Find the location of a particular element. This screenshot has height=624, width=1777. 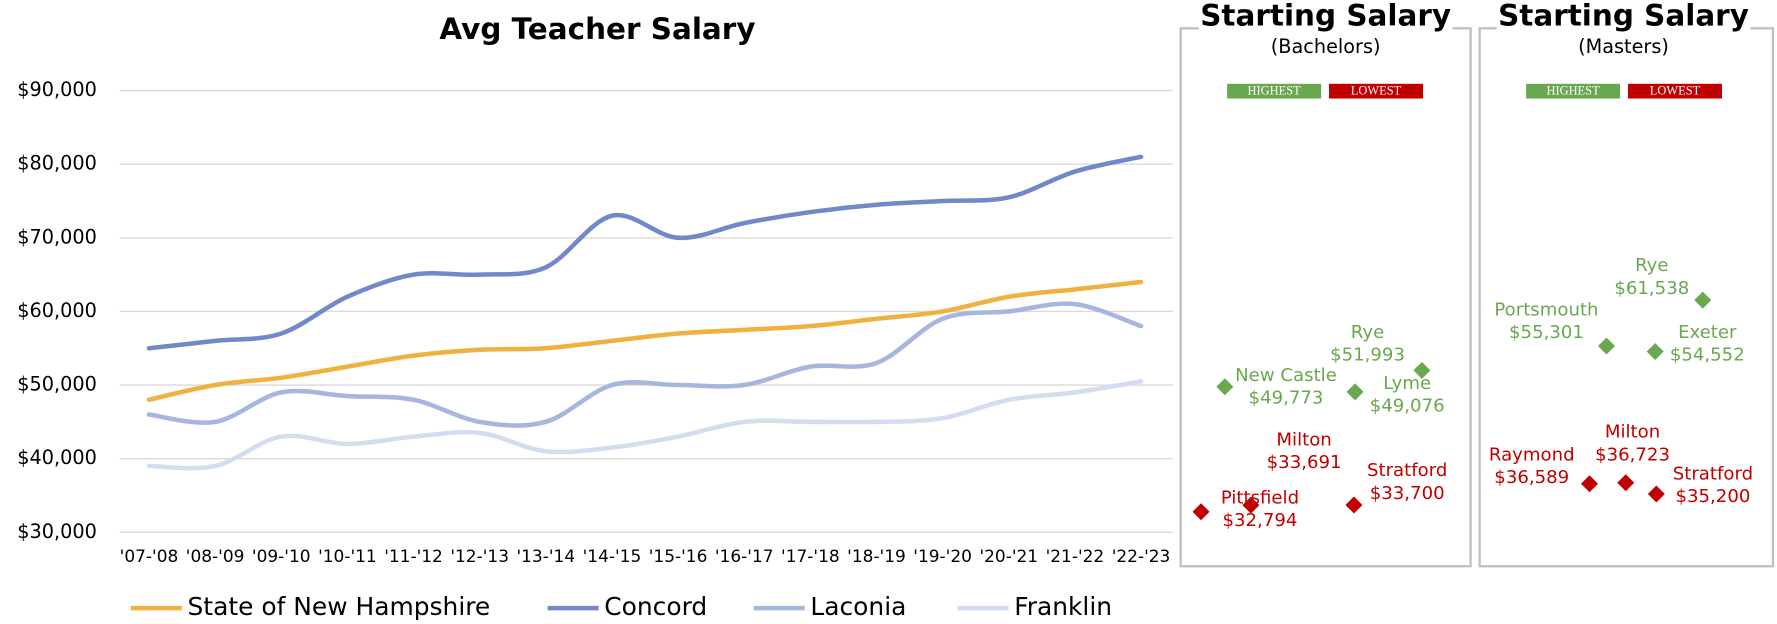

point-value-label: $32,794 is located at coordinates (1260, 520).